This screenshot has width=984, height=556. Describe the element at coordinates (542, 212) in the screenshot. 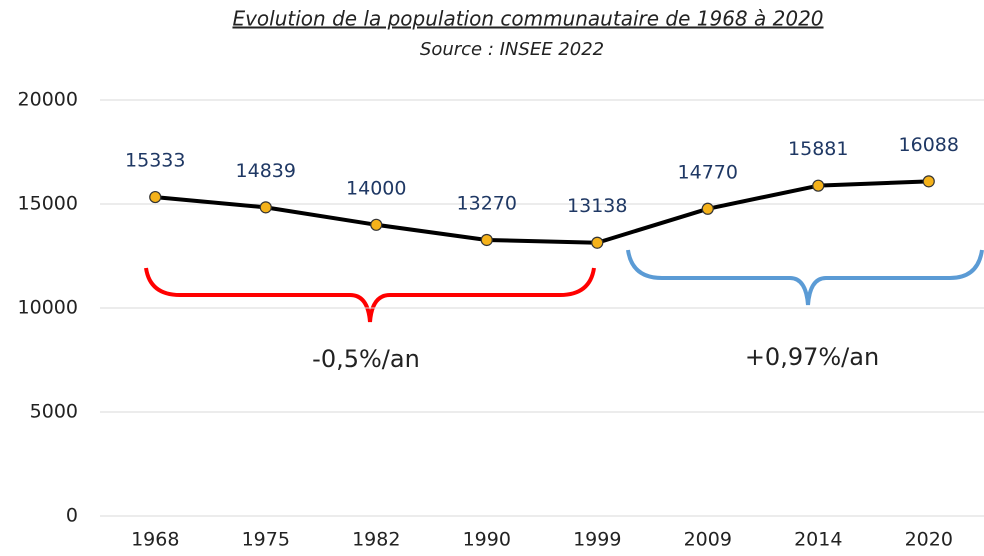

I see `line` at that location.